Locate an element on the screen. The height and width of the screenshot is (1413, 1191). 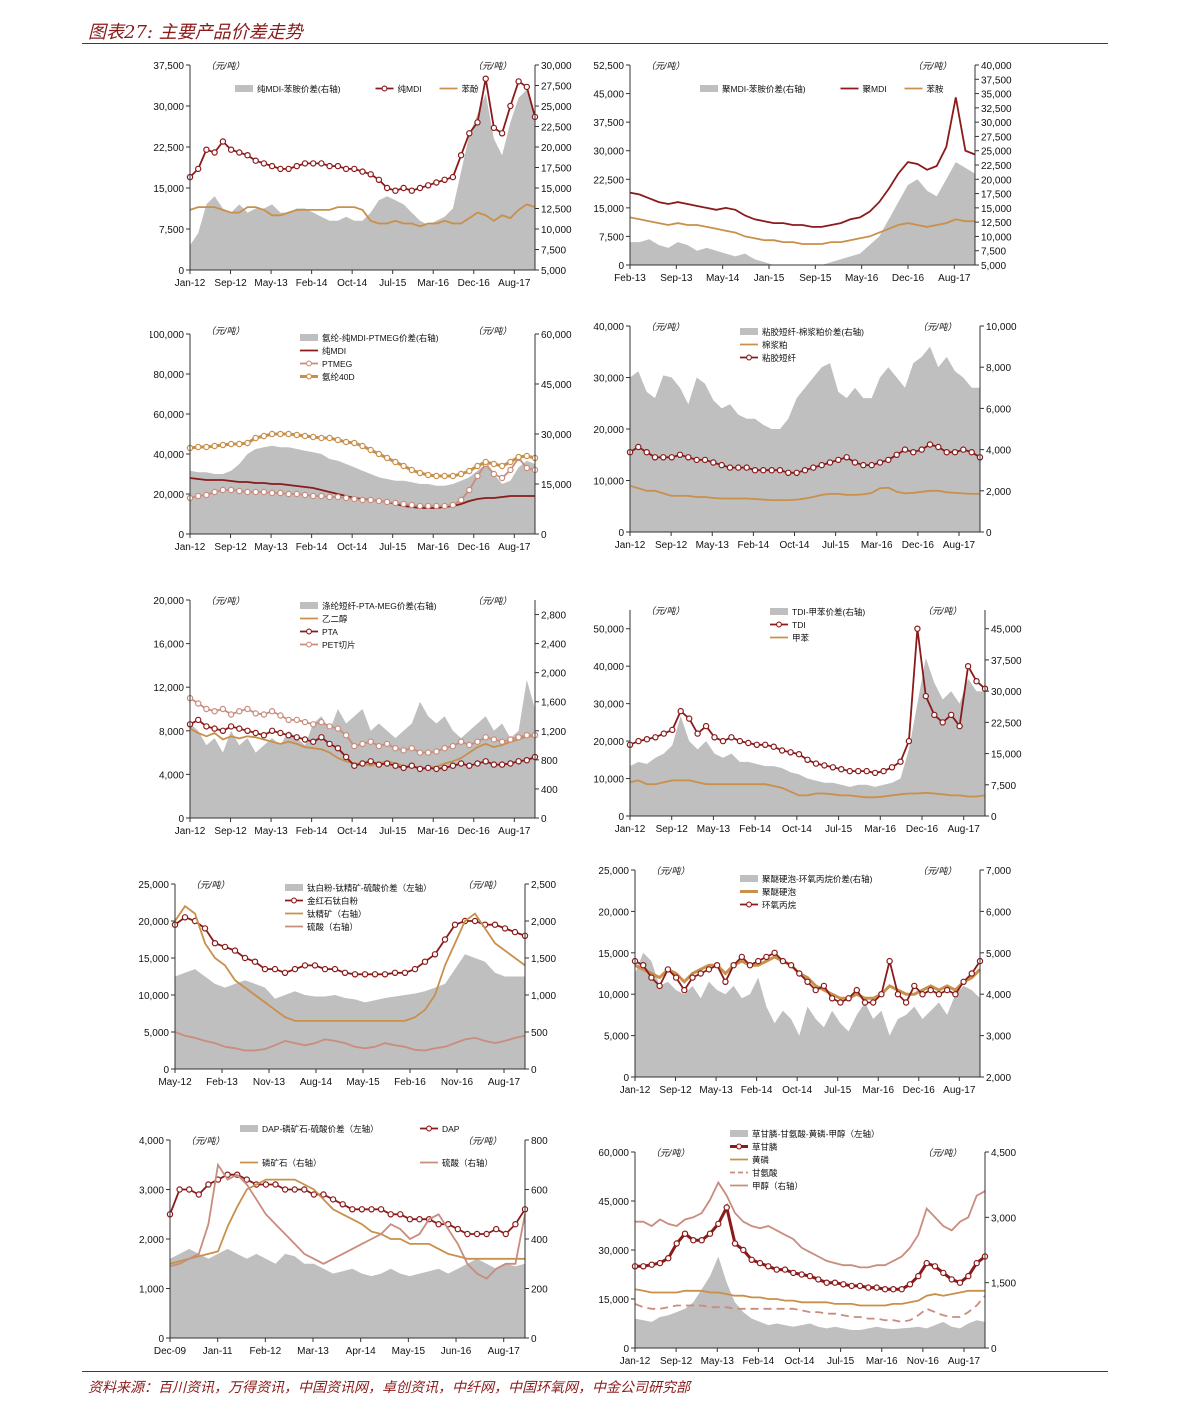
x-tick-label: May-13 is located at coordinates (271, 831).